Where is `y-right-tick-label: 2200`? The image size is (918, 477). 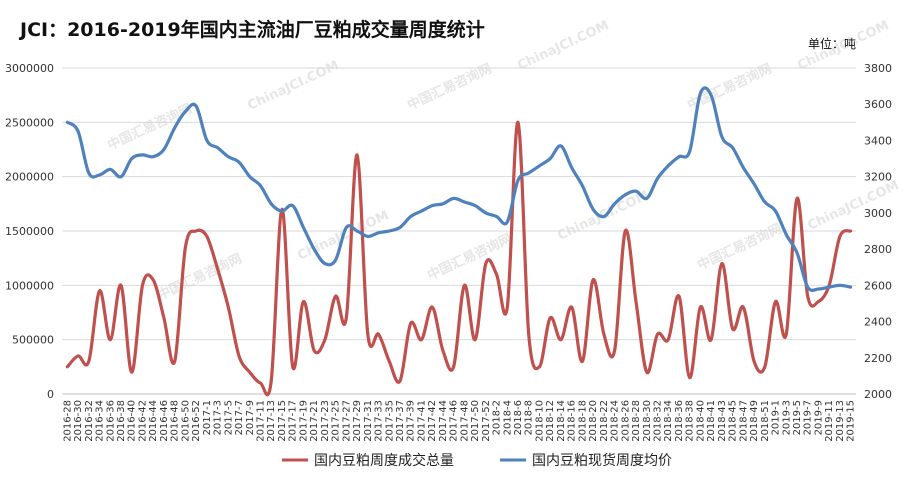 y-right-tick-label: 2200 is located at coordinates (878, 358).